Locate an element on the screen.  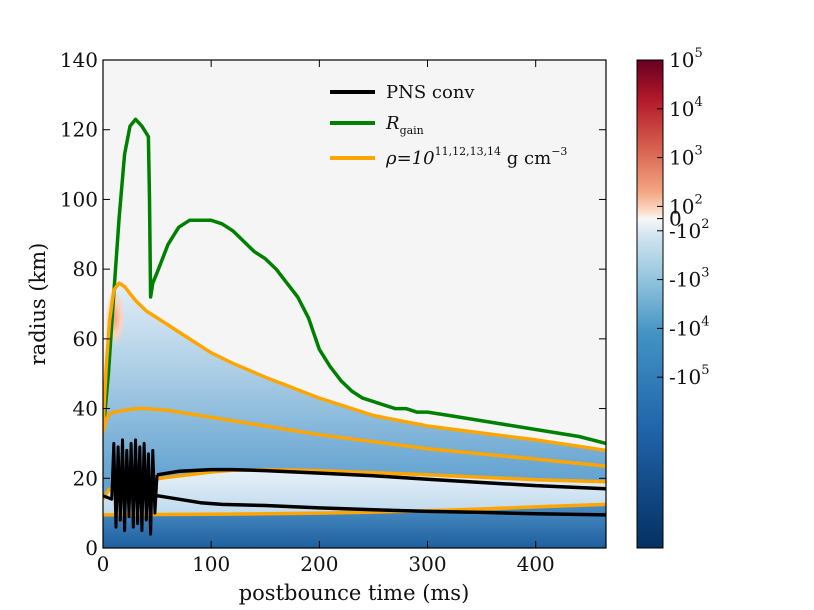
legend-label-rho: ρ=1011,12,13,14 g cm−3 is located at coordinates (476, 157).